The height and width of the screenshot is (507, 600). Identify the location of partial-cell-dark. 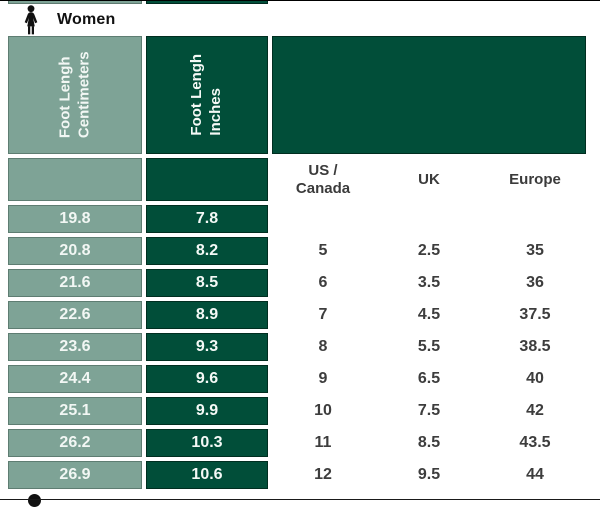
(207, 2).